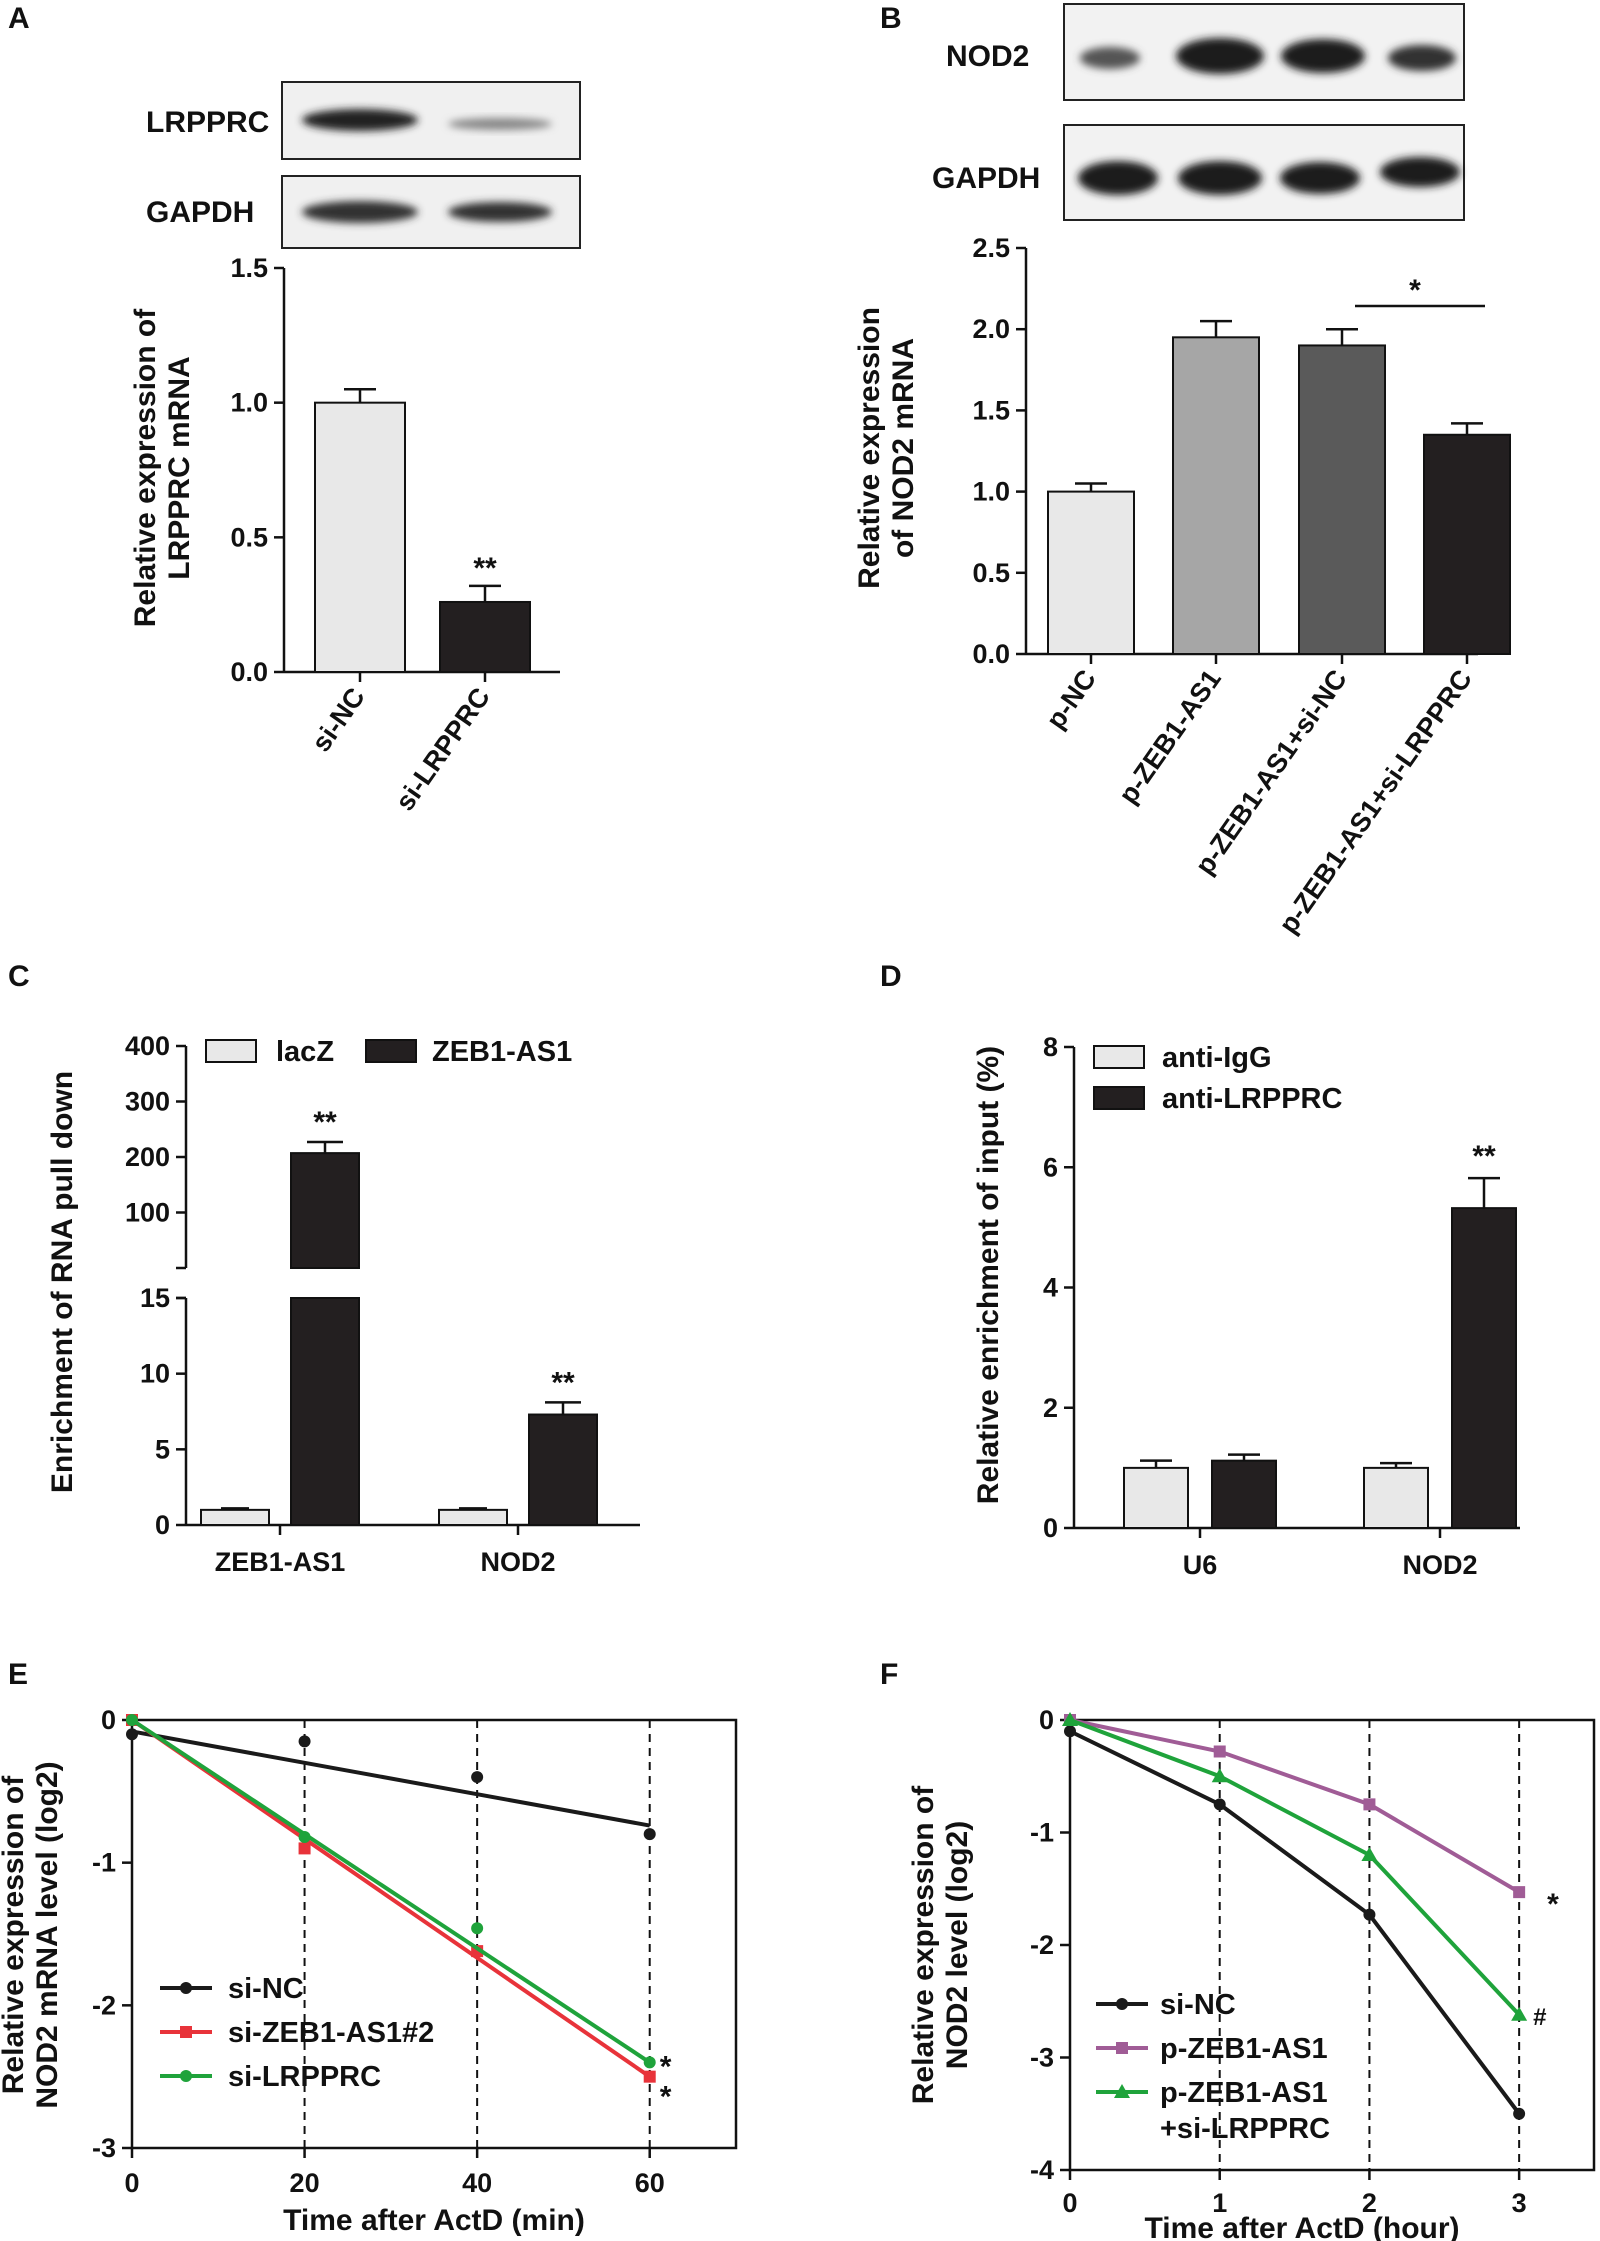  What do you see at coordinates (1415, 290) in the screenshot?
I see `b-significance-label: *` at bounding box center [1415, 290].